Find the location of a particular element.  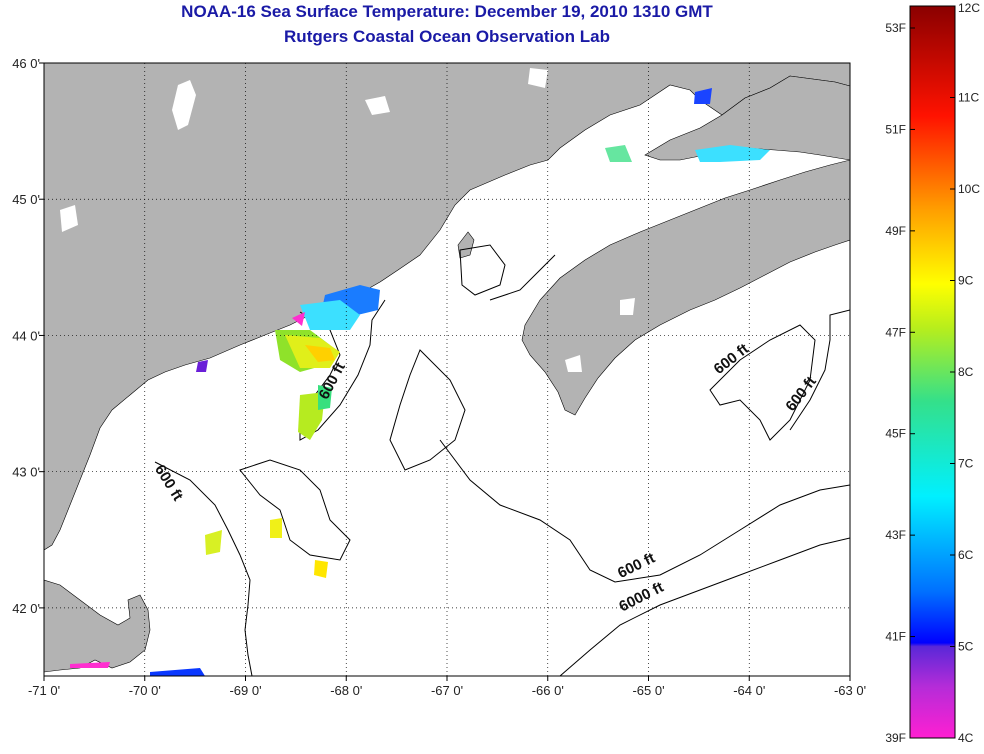

y-tick-label: 45 0' is located at coordinates (26, 199).